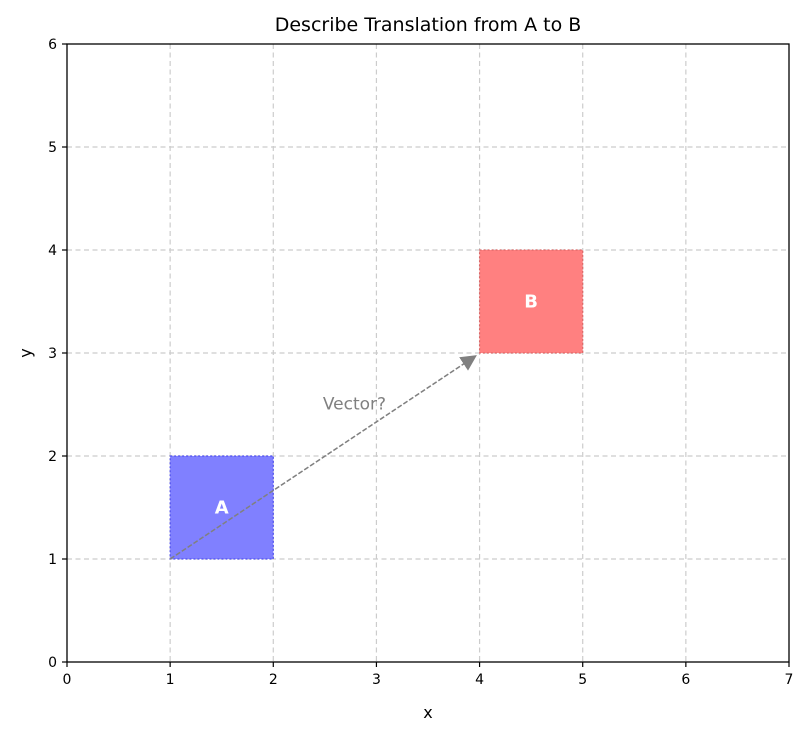  What do you see at coordinates (170, 680) in the screenshot?
I see `x-tick-label: 1` at bounding box center [170, 680].